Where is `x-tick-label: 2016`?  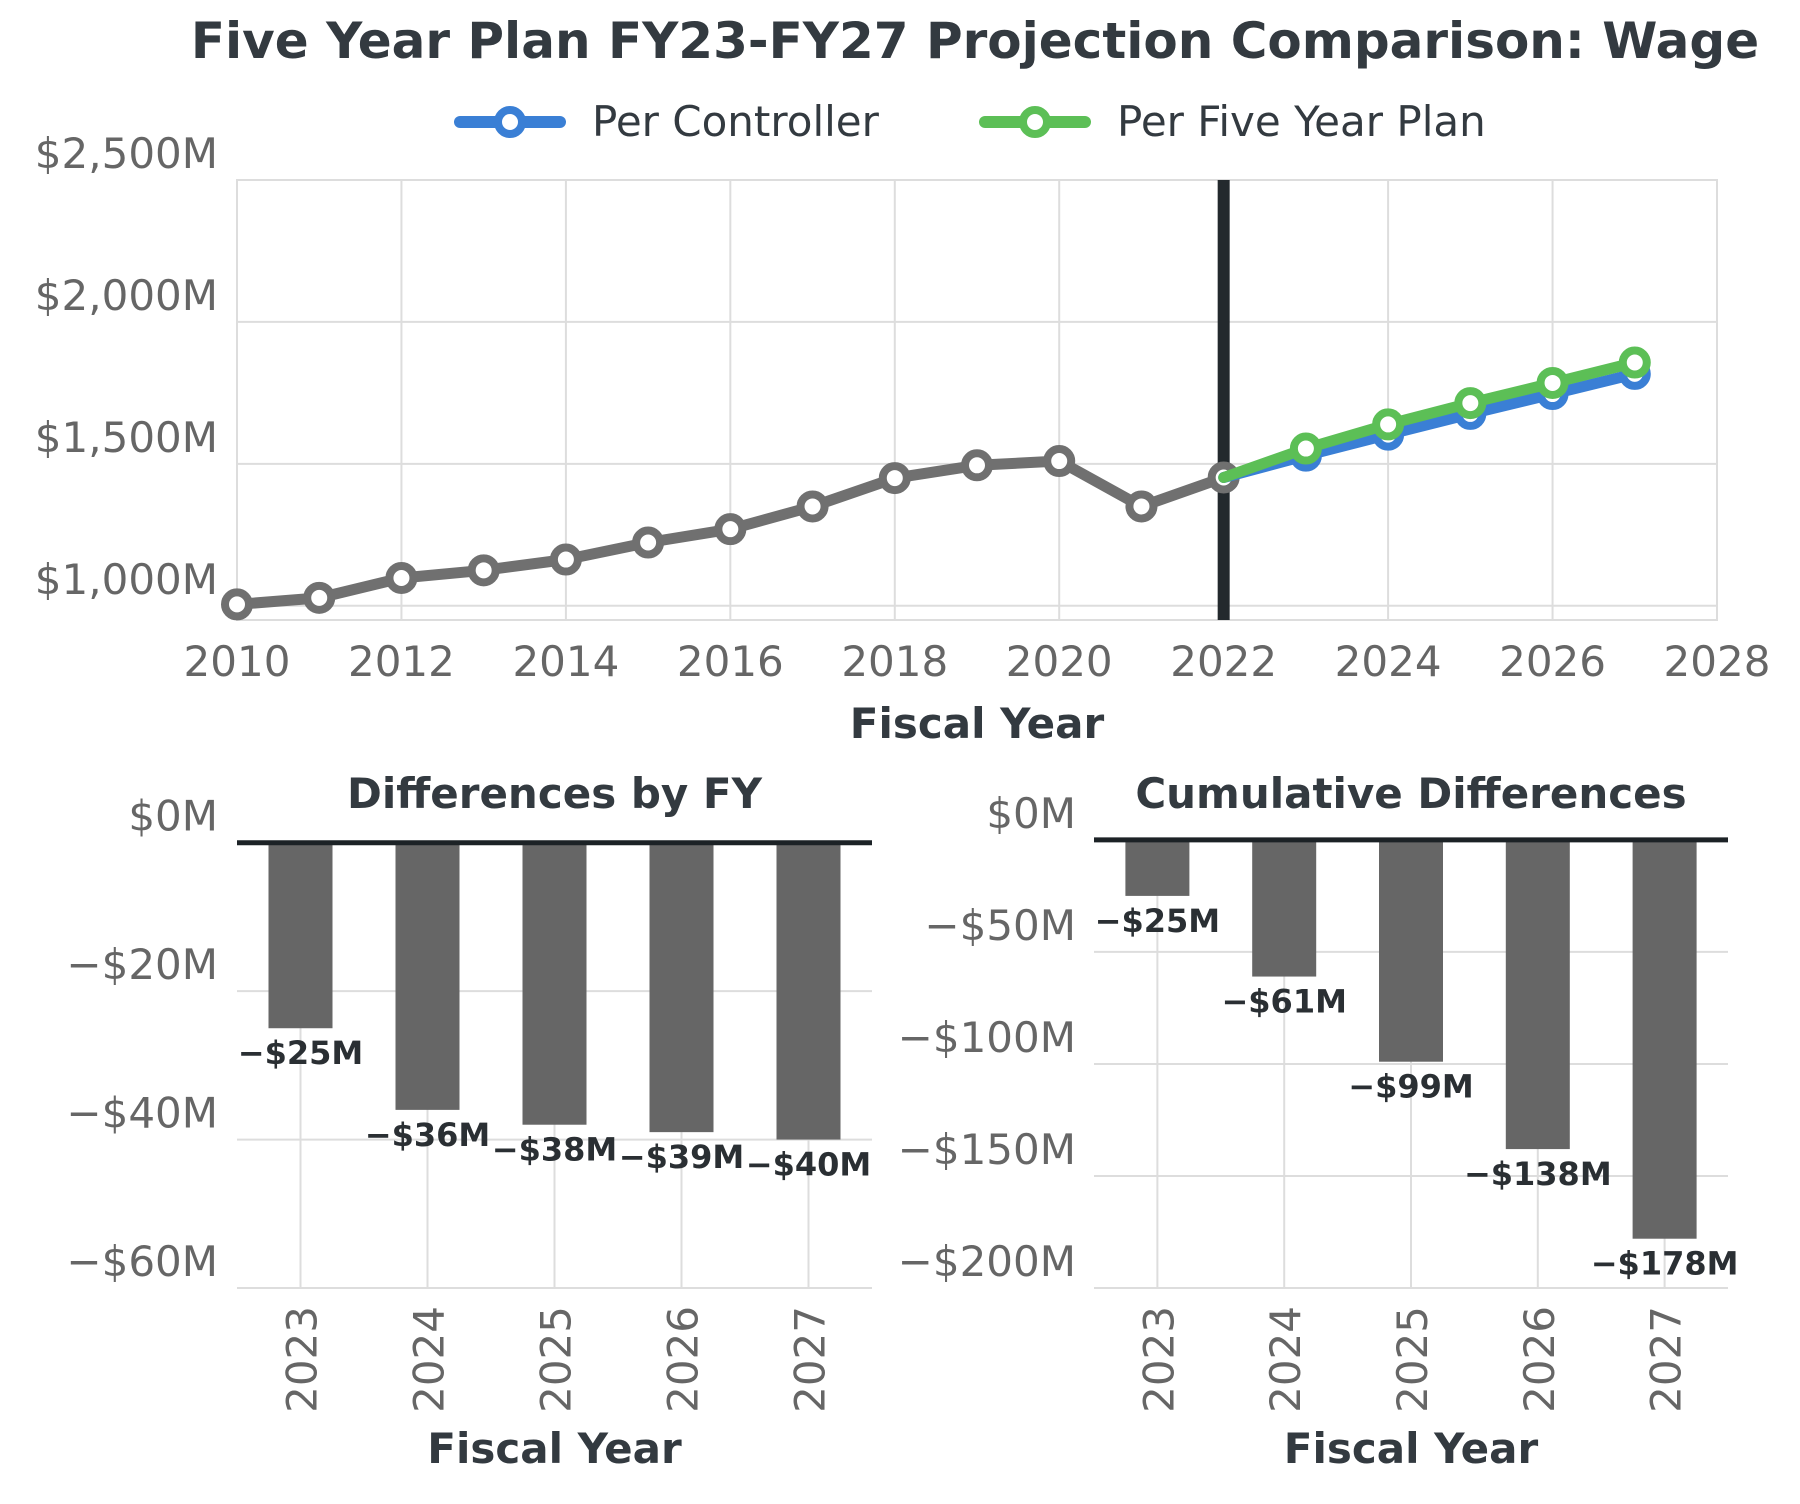
x-tick-label: 2016 is located at coordinates (730, 661).